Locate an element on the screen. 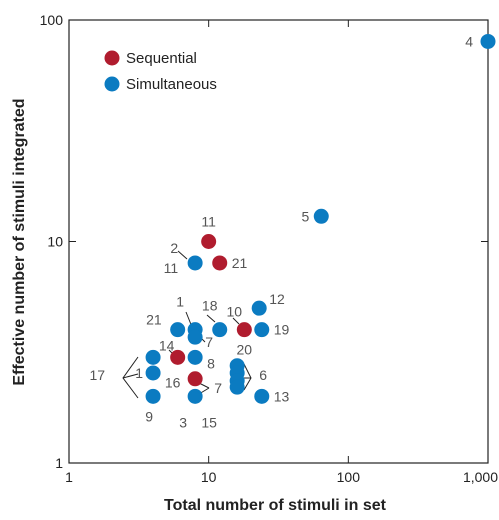 The image size is (499, 520). y-axis-title: Effective number of stimuli integrated is located at coordinates (19, 241).